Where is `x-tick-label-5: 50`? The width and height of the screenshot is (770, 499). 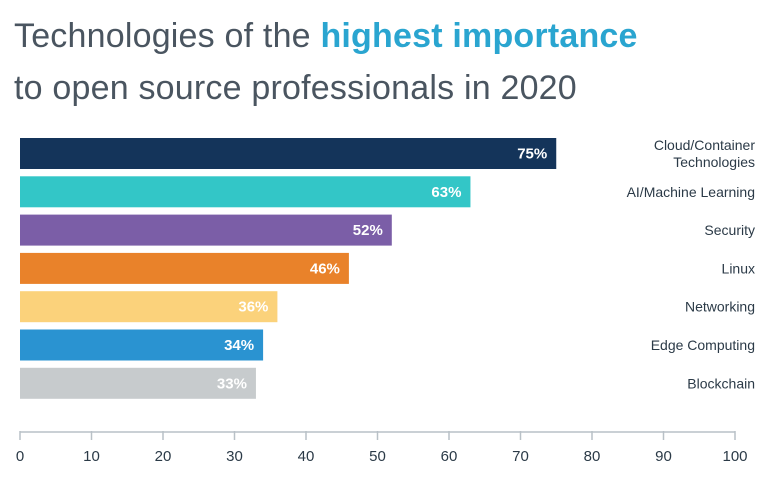
x-tick-label-5: 50 is located at coordinates (377, 456).